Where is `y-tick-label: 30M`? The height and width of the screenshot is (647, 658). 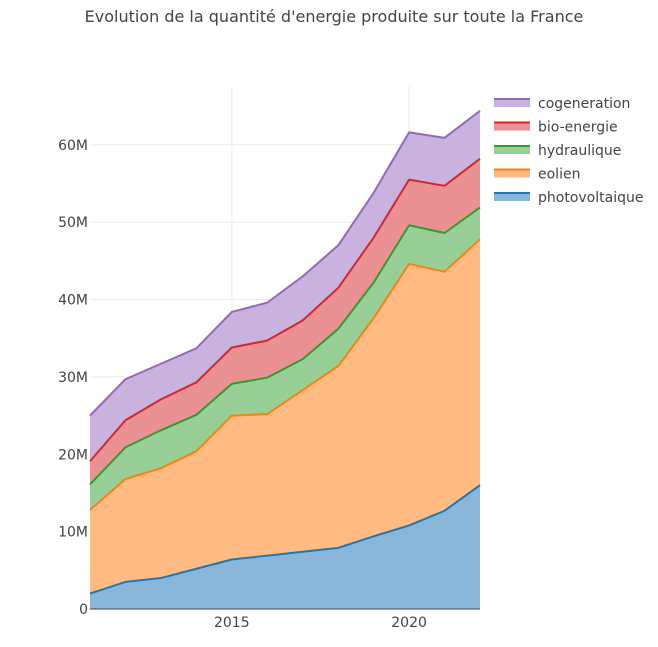 y-tick-label: 30M is located at coordinates (73, 378).